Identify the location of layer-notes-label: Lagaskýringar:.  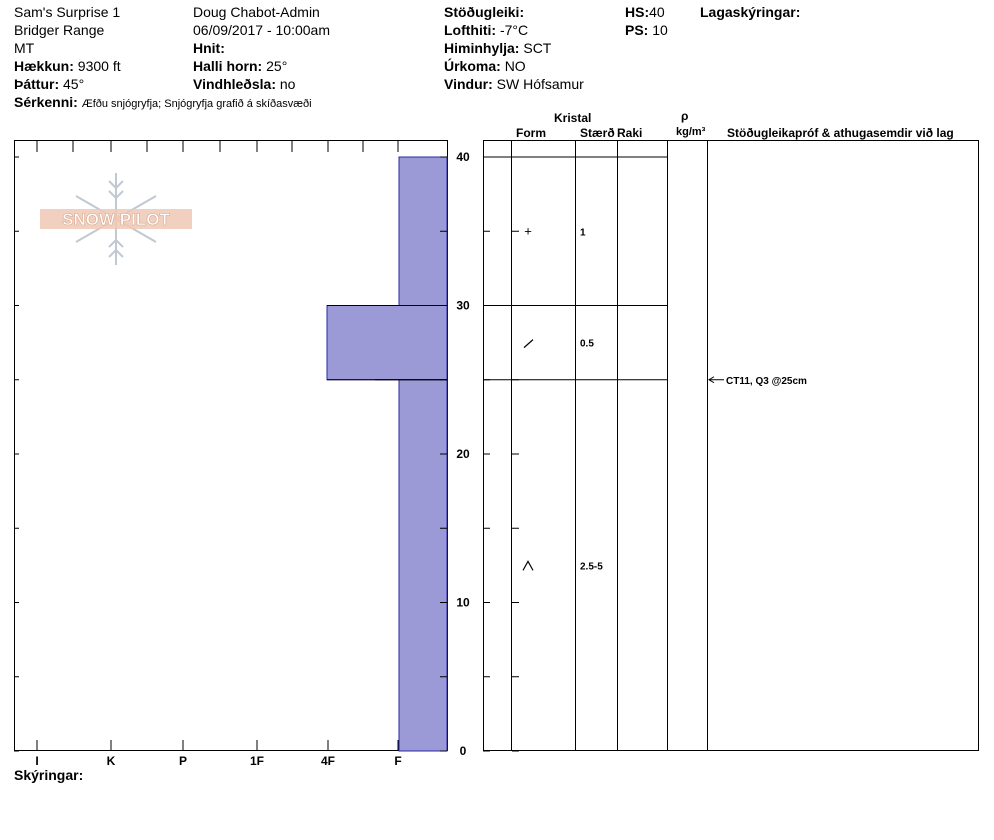
(750, 12).